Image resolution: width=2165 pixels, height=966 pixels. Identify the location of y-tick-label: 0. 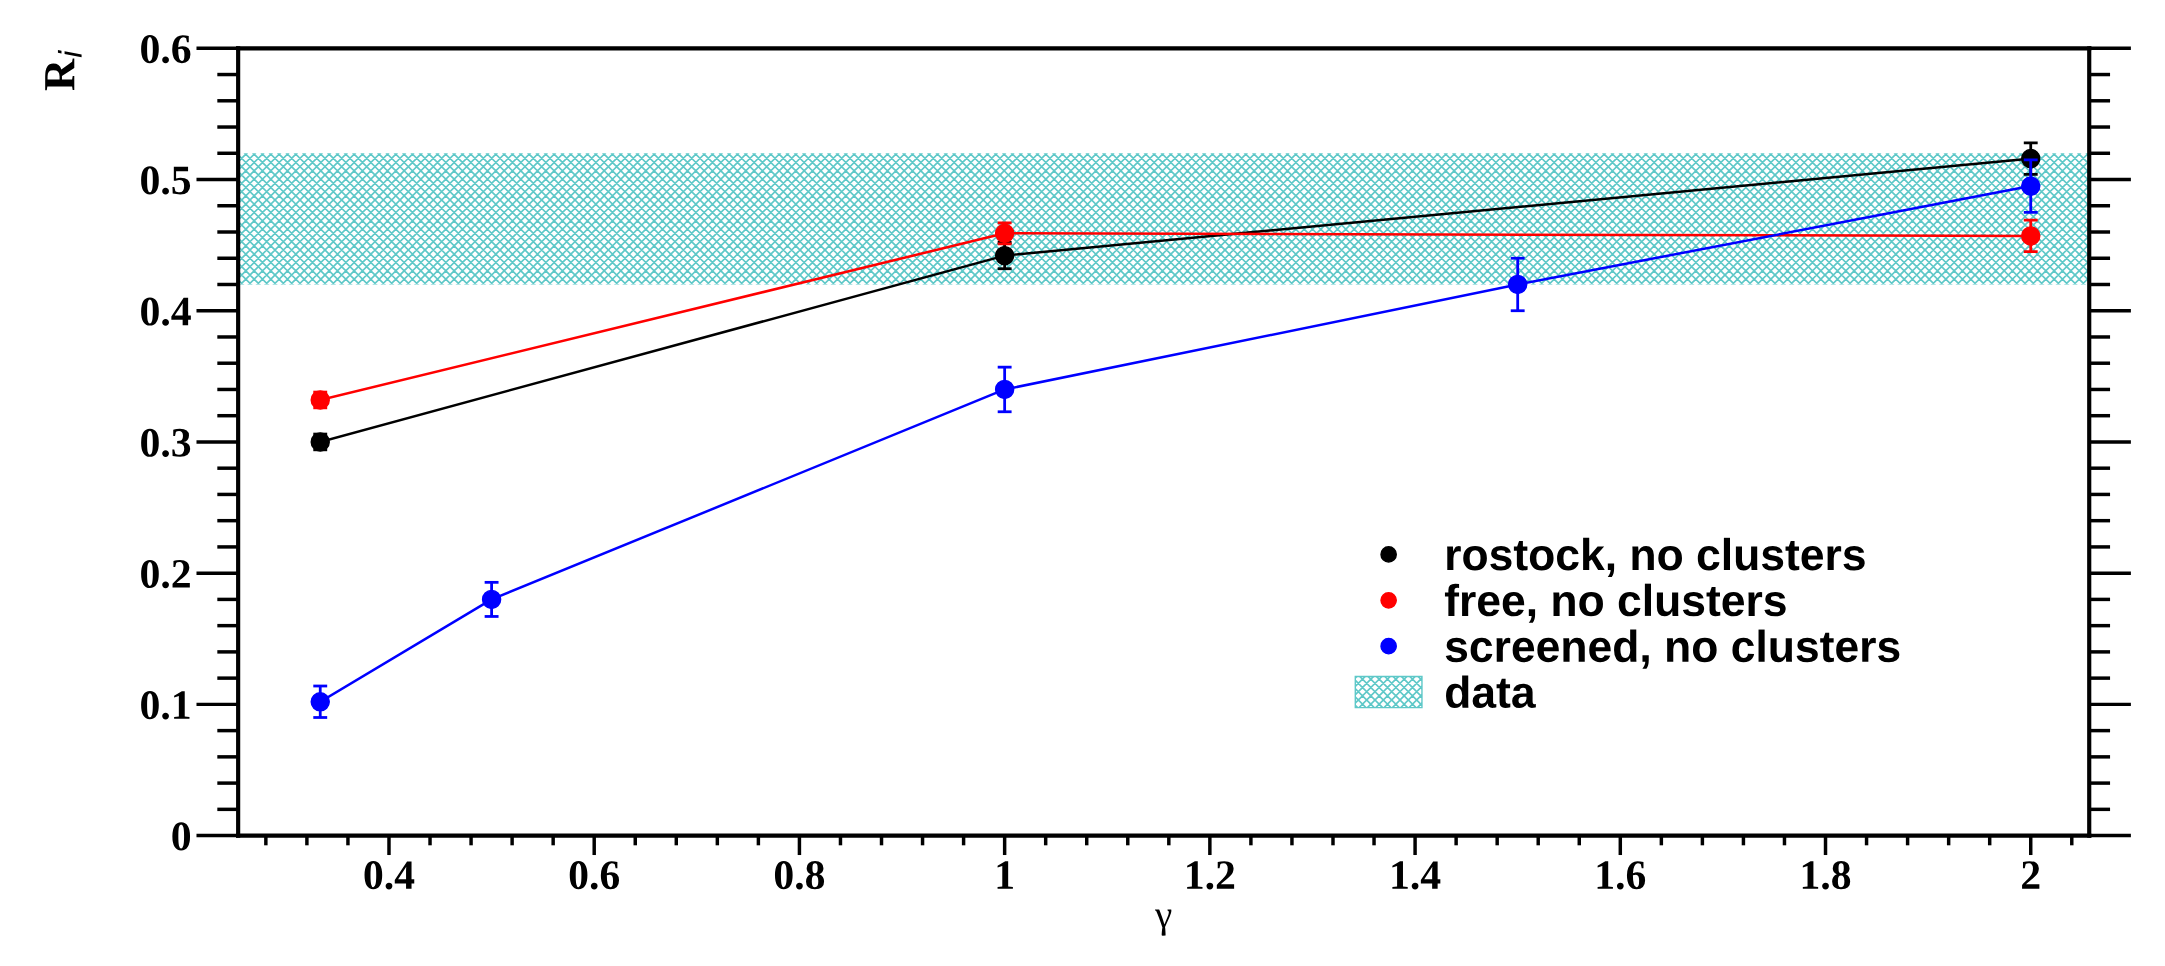
(181, 836).